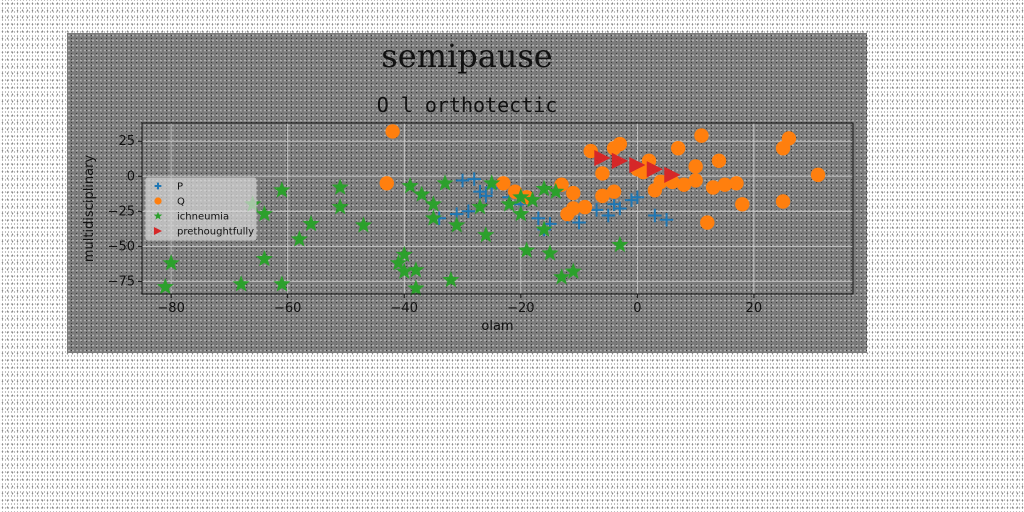 The height and width of the screenshot is (512, 1024). What do you see at coordinates (121, 211) in the screenshot?
I see `y-tick-label: −25` at bounding box center [121, 211].